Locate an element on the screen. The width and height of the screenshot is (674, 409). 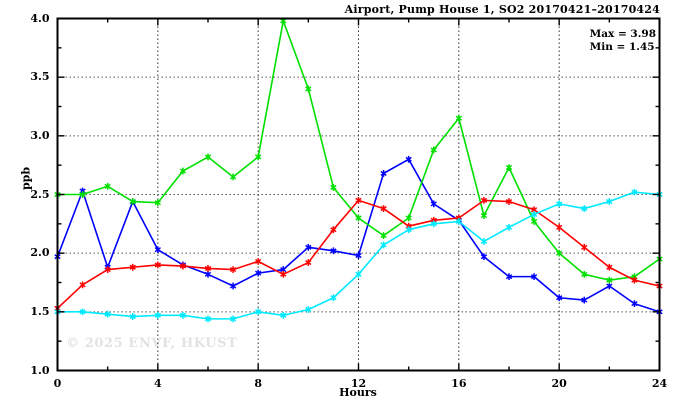
y-tick-label: 2.5 is located at coordinates (40, 194).